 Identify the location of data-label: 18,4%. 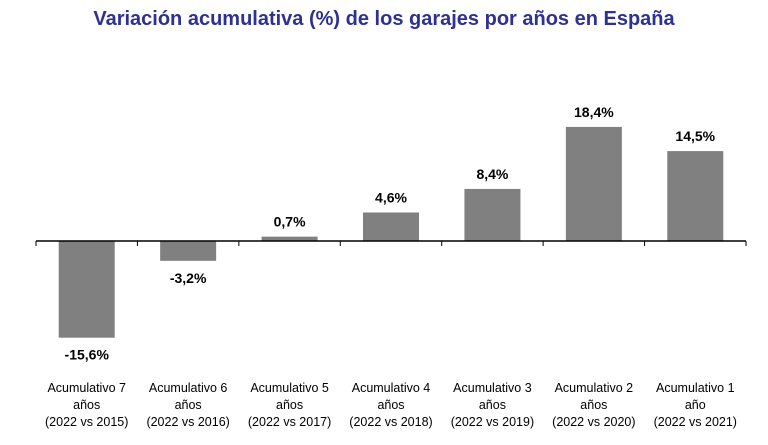
(594, 112).